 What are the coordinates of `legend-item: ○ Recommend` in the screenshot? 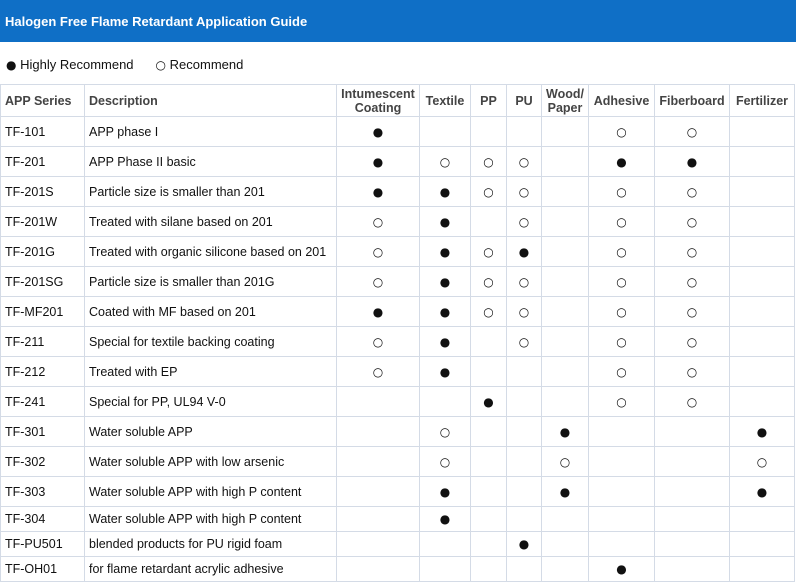 It's located at (200, 64).